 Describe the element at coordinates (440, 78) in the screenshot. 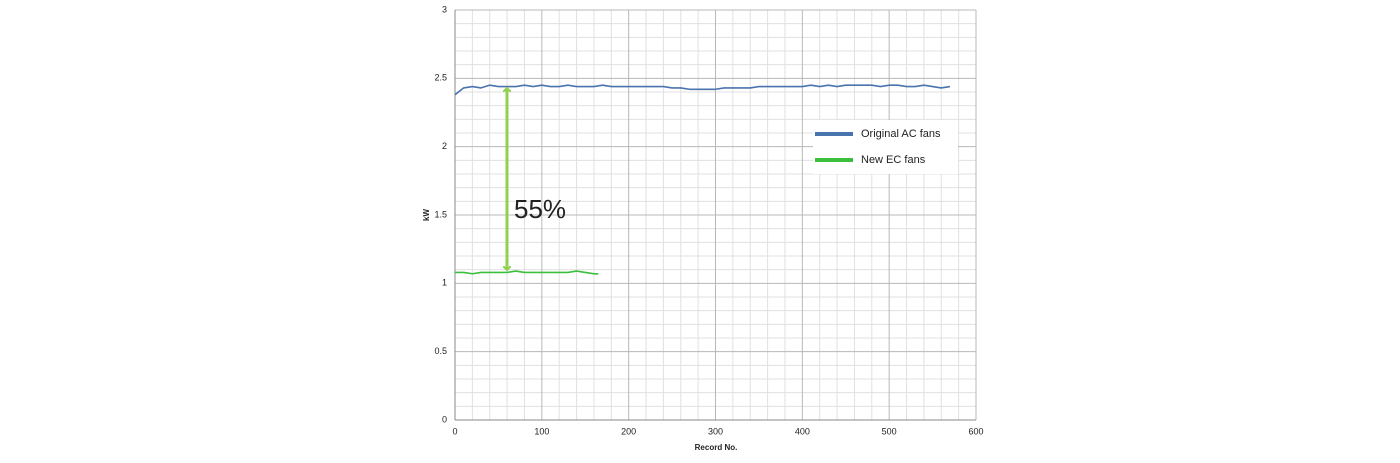

I see `y-tick-label: 2.5` at that location.